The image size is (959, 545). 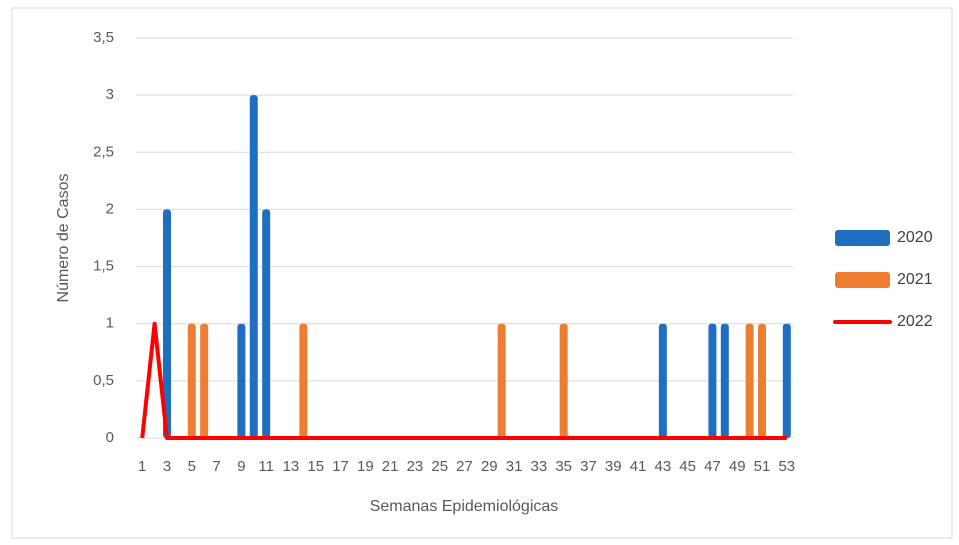 What do you see at coordinates (915, 279) in the screenshot?
I see `legend-label: 2021` at bounding box center [915, 279].